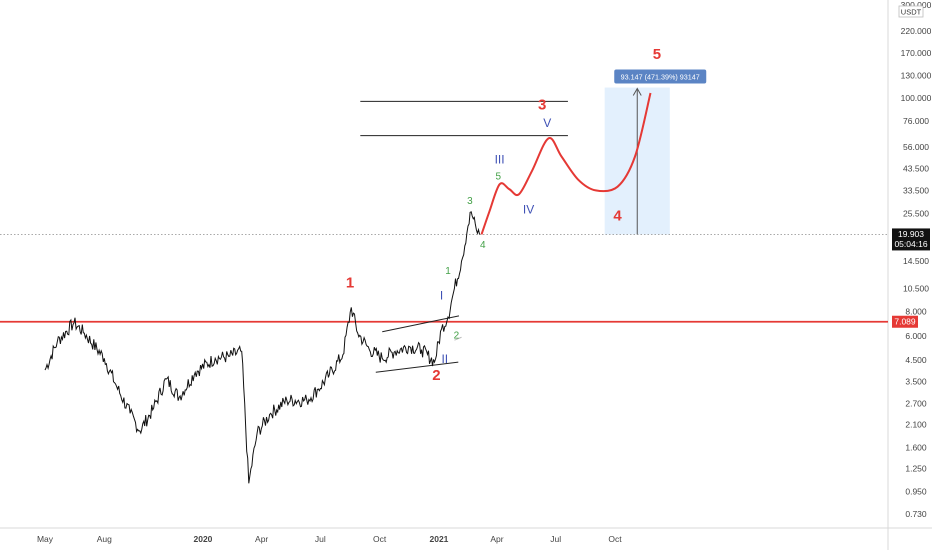  Describe the element at coordinates (547, 123) in the screenshot. I see `wave-label-v: V` at that location.